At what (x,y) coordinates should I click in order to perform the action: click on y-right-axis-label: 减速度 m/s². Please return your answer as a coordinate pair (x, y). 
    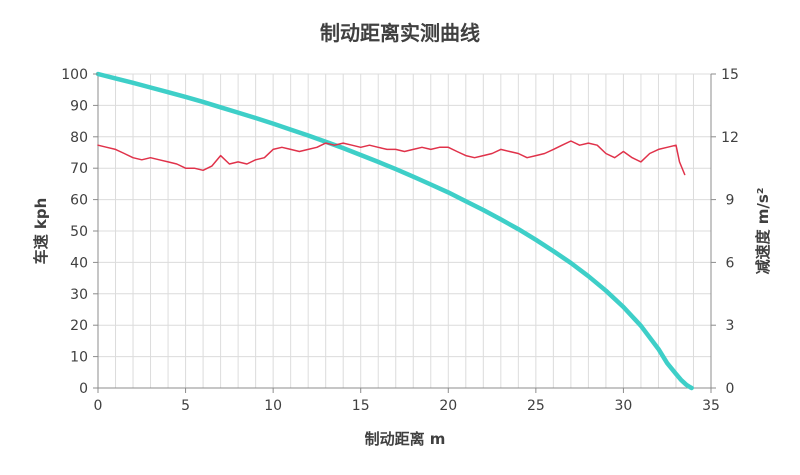
    Looking at the image, I should click on (763, 231).